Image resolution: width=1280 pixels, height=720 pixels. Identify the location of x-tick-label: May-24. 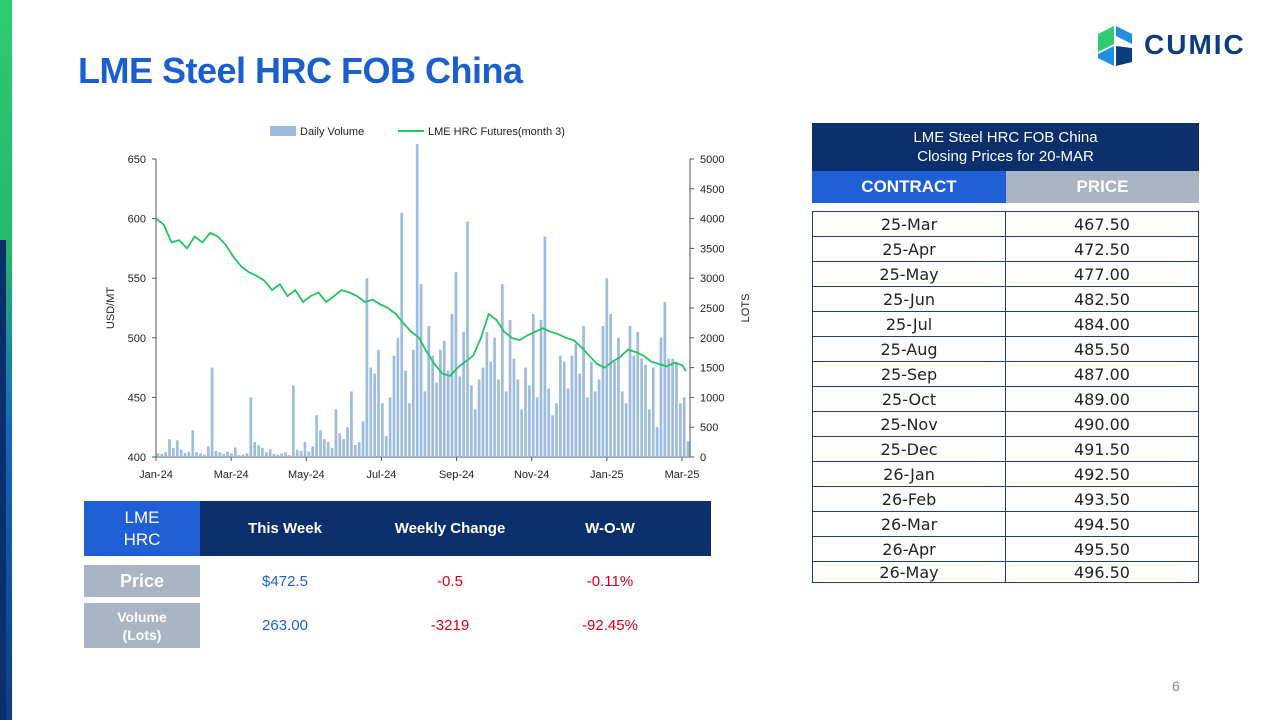
(306, 475).